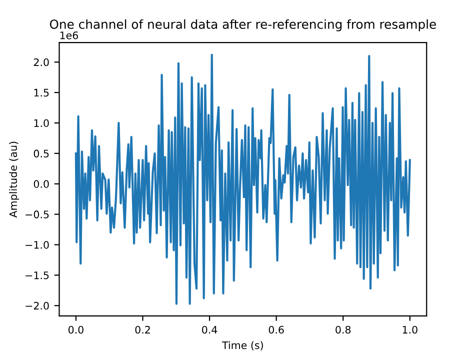 This screenshot has width=474, height=355. What do you see at coordinates (142, 330) in the screenshot?
I see `x-tick-label: 0.2` at bounding box center [142, 330].